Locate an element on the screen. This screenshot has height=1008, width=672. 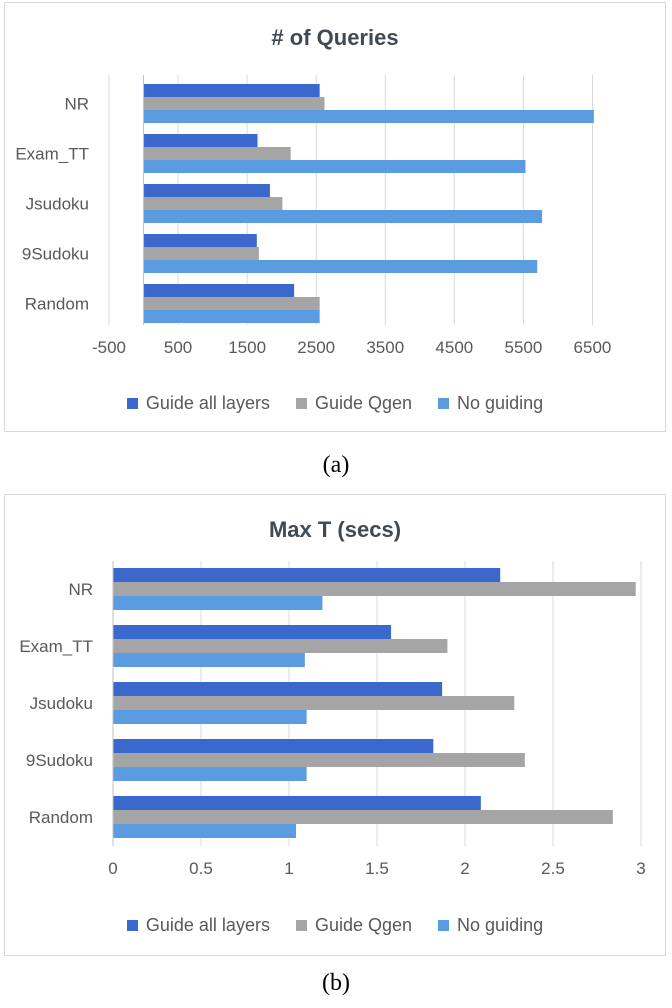
tick-label: 1.5 is located at coordinates (377, 868).